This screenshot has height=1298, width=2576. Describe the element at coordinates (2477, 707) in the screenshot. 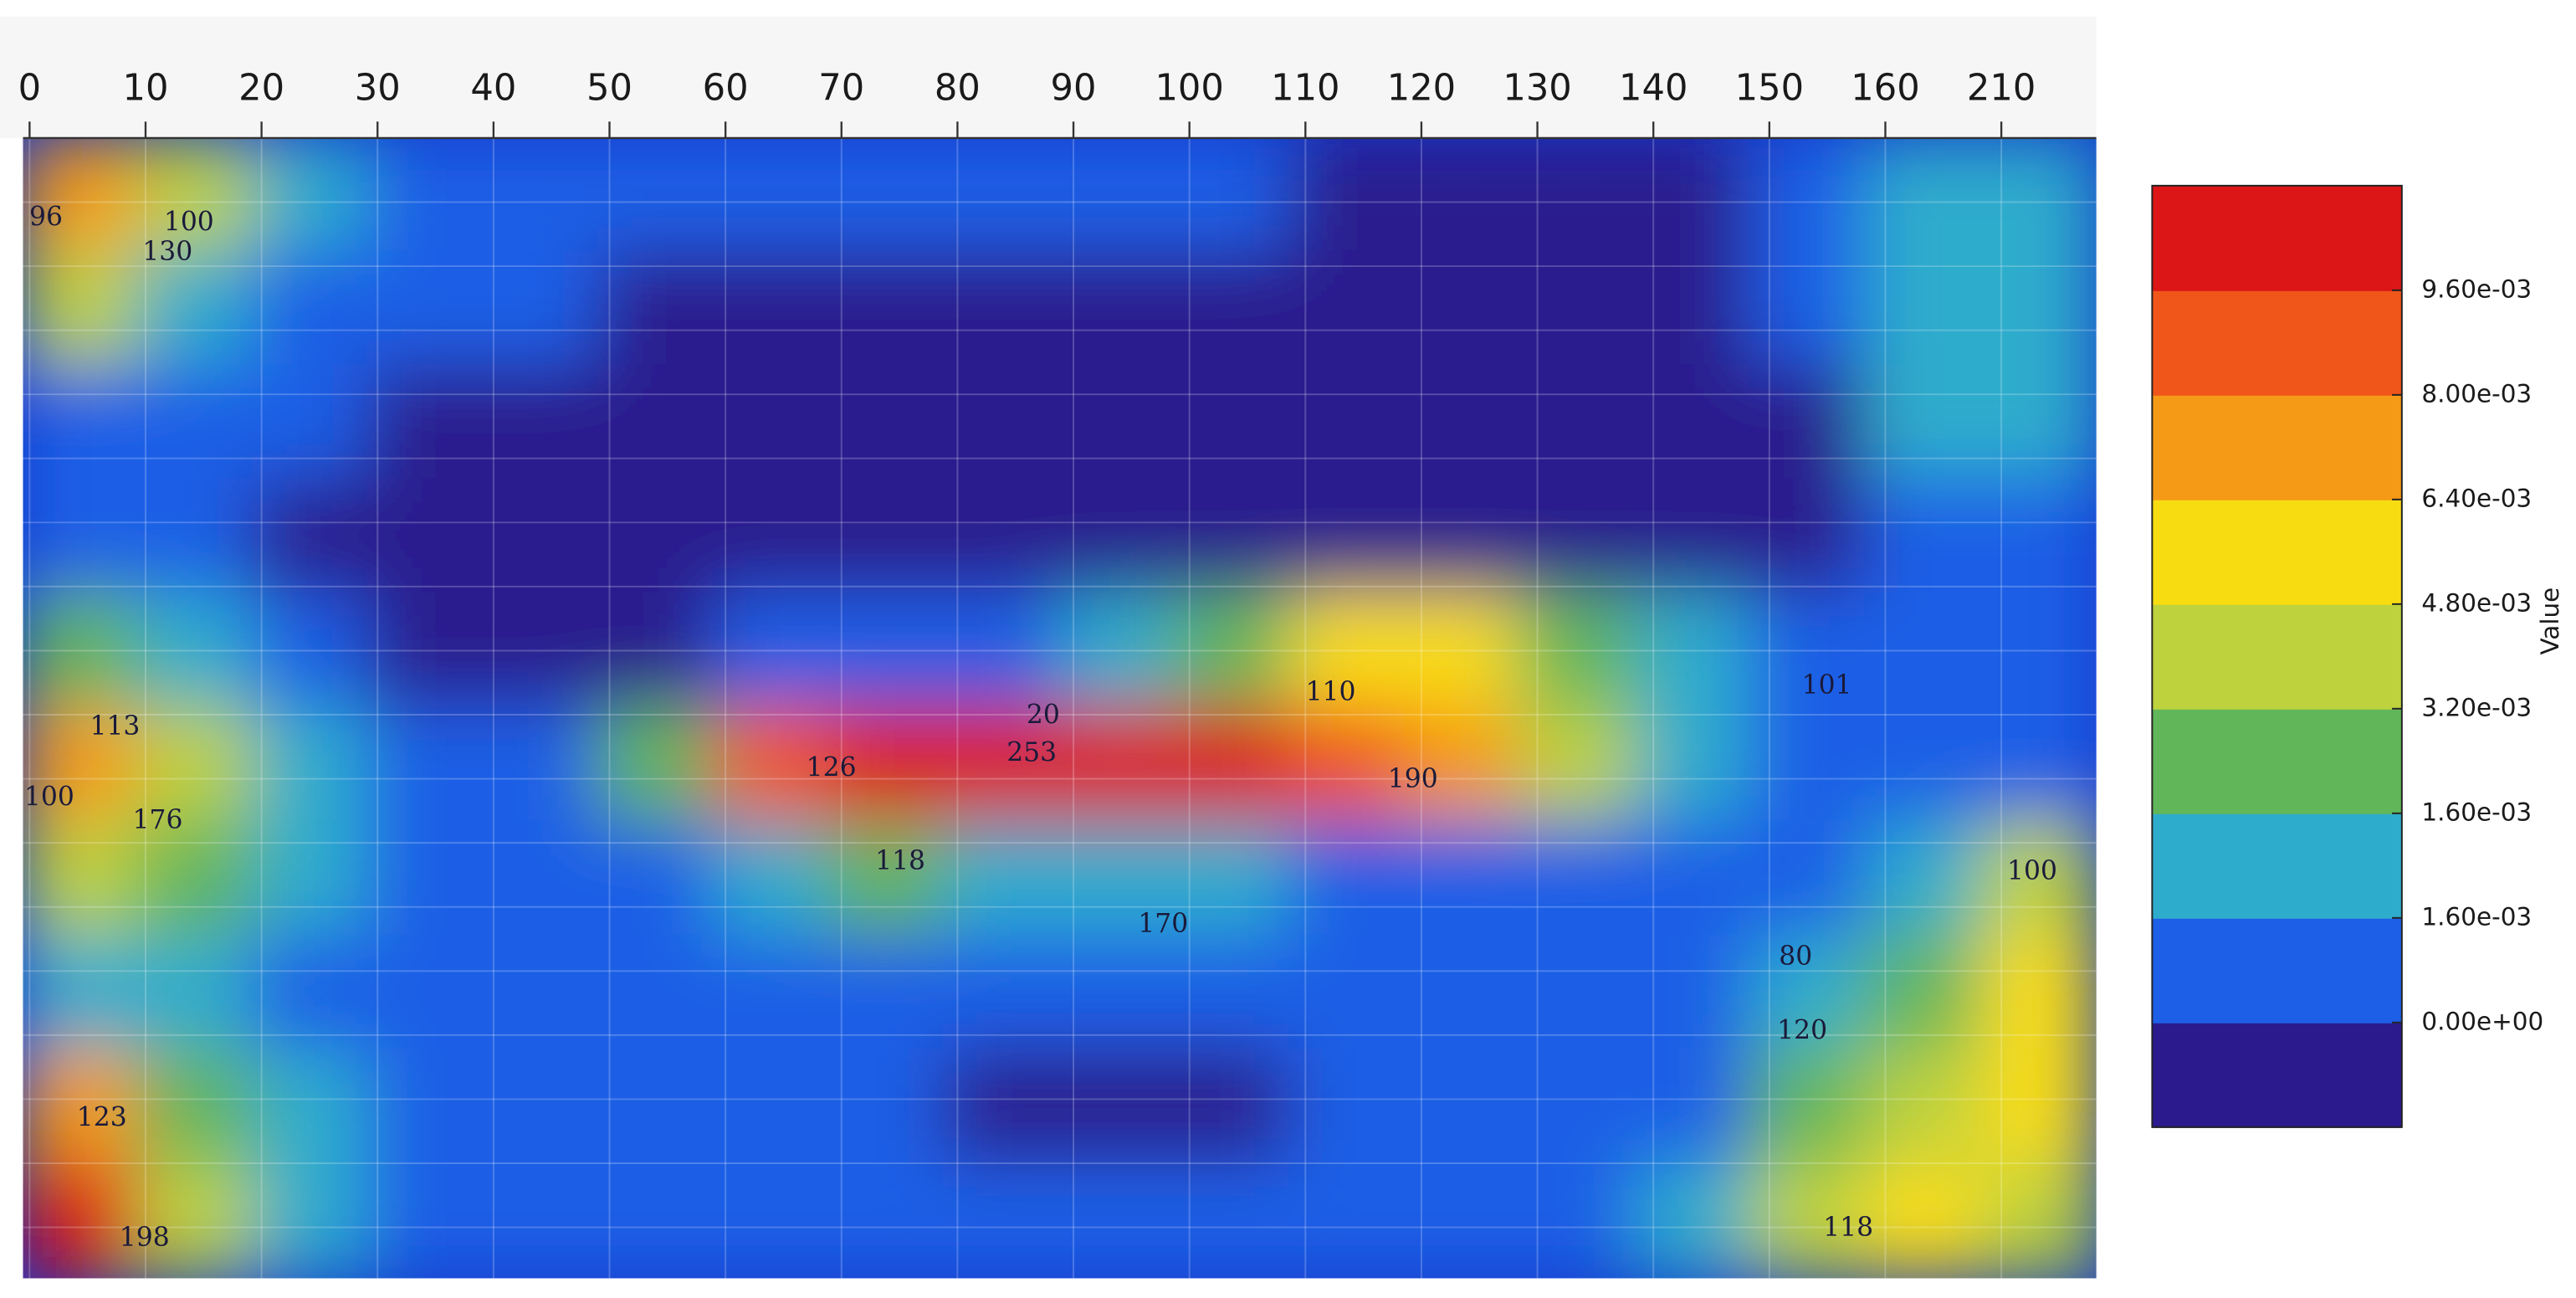

I see `colorbar-tick-label: 3.20e-03` at that location.